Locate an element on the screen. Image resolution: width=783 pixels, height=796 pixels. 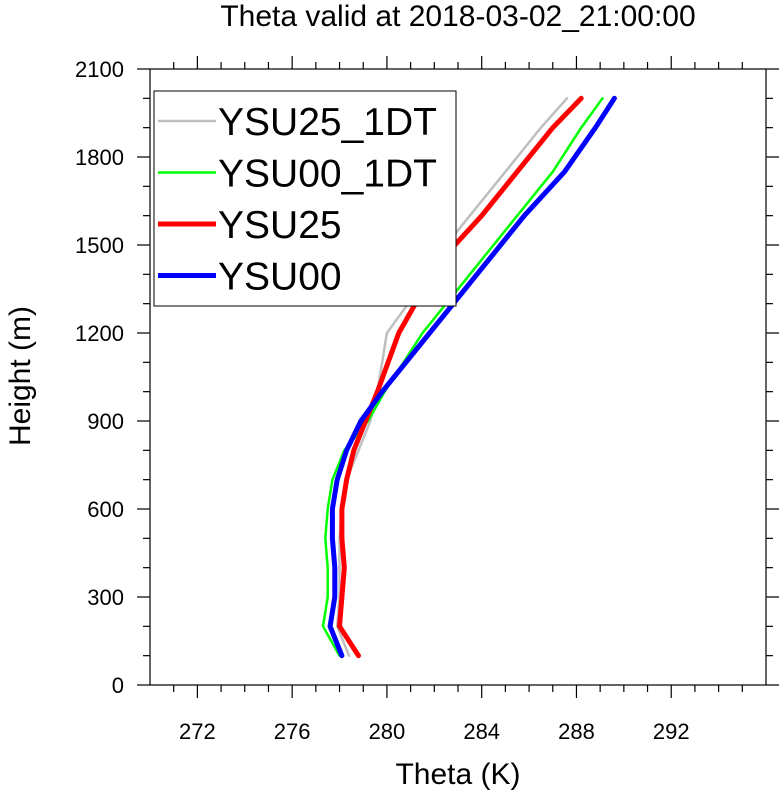
y-tick-label: 300 is located at coordinates (105, 597).